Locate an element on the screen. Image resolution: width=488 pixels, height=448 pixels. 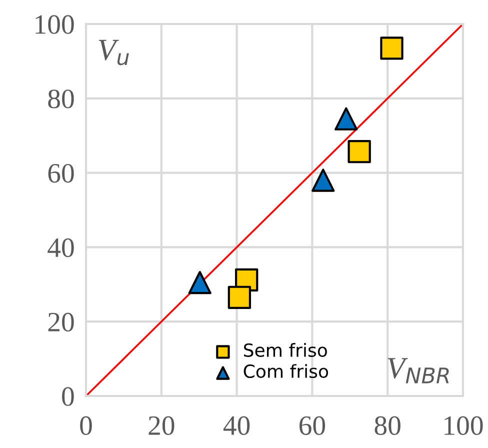
annotation: V$_{NBR}$ is located at coordinates (418, 371).